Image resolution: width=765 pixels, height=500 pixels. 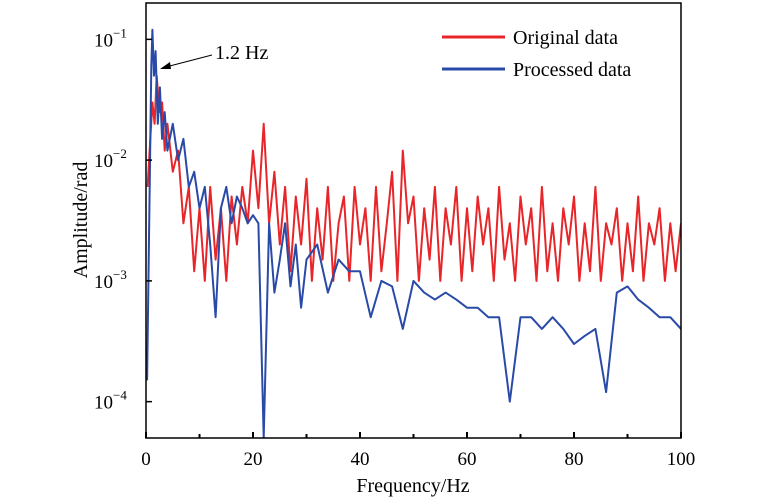 What do you see at coordinates (165, 65) in the screenshot?
I see `annotation-arrowhead` at bounding box center [165, 65].